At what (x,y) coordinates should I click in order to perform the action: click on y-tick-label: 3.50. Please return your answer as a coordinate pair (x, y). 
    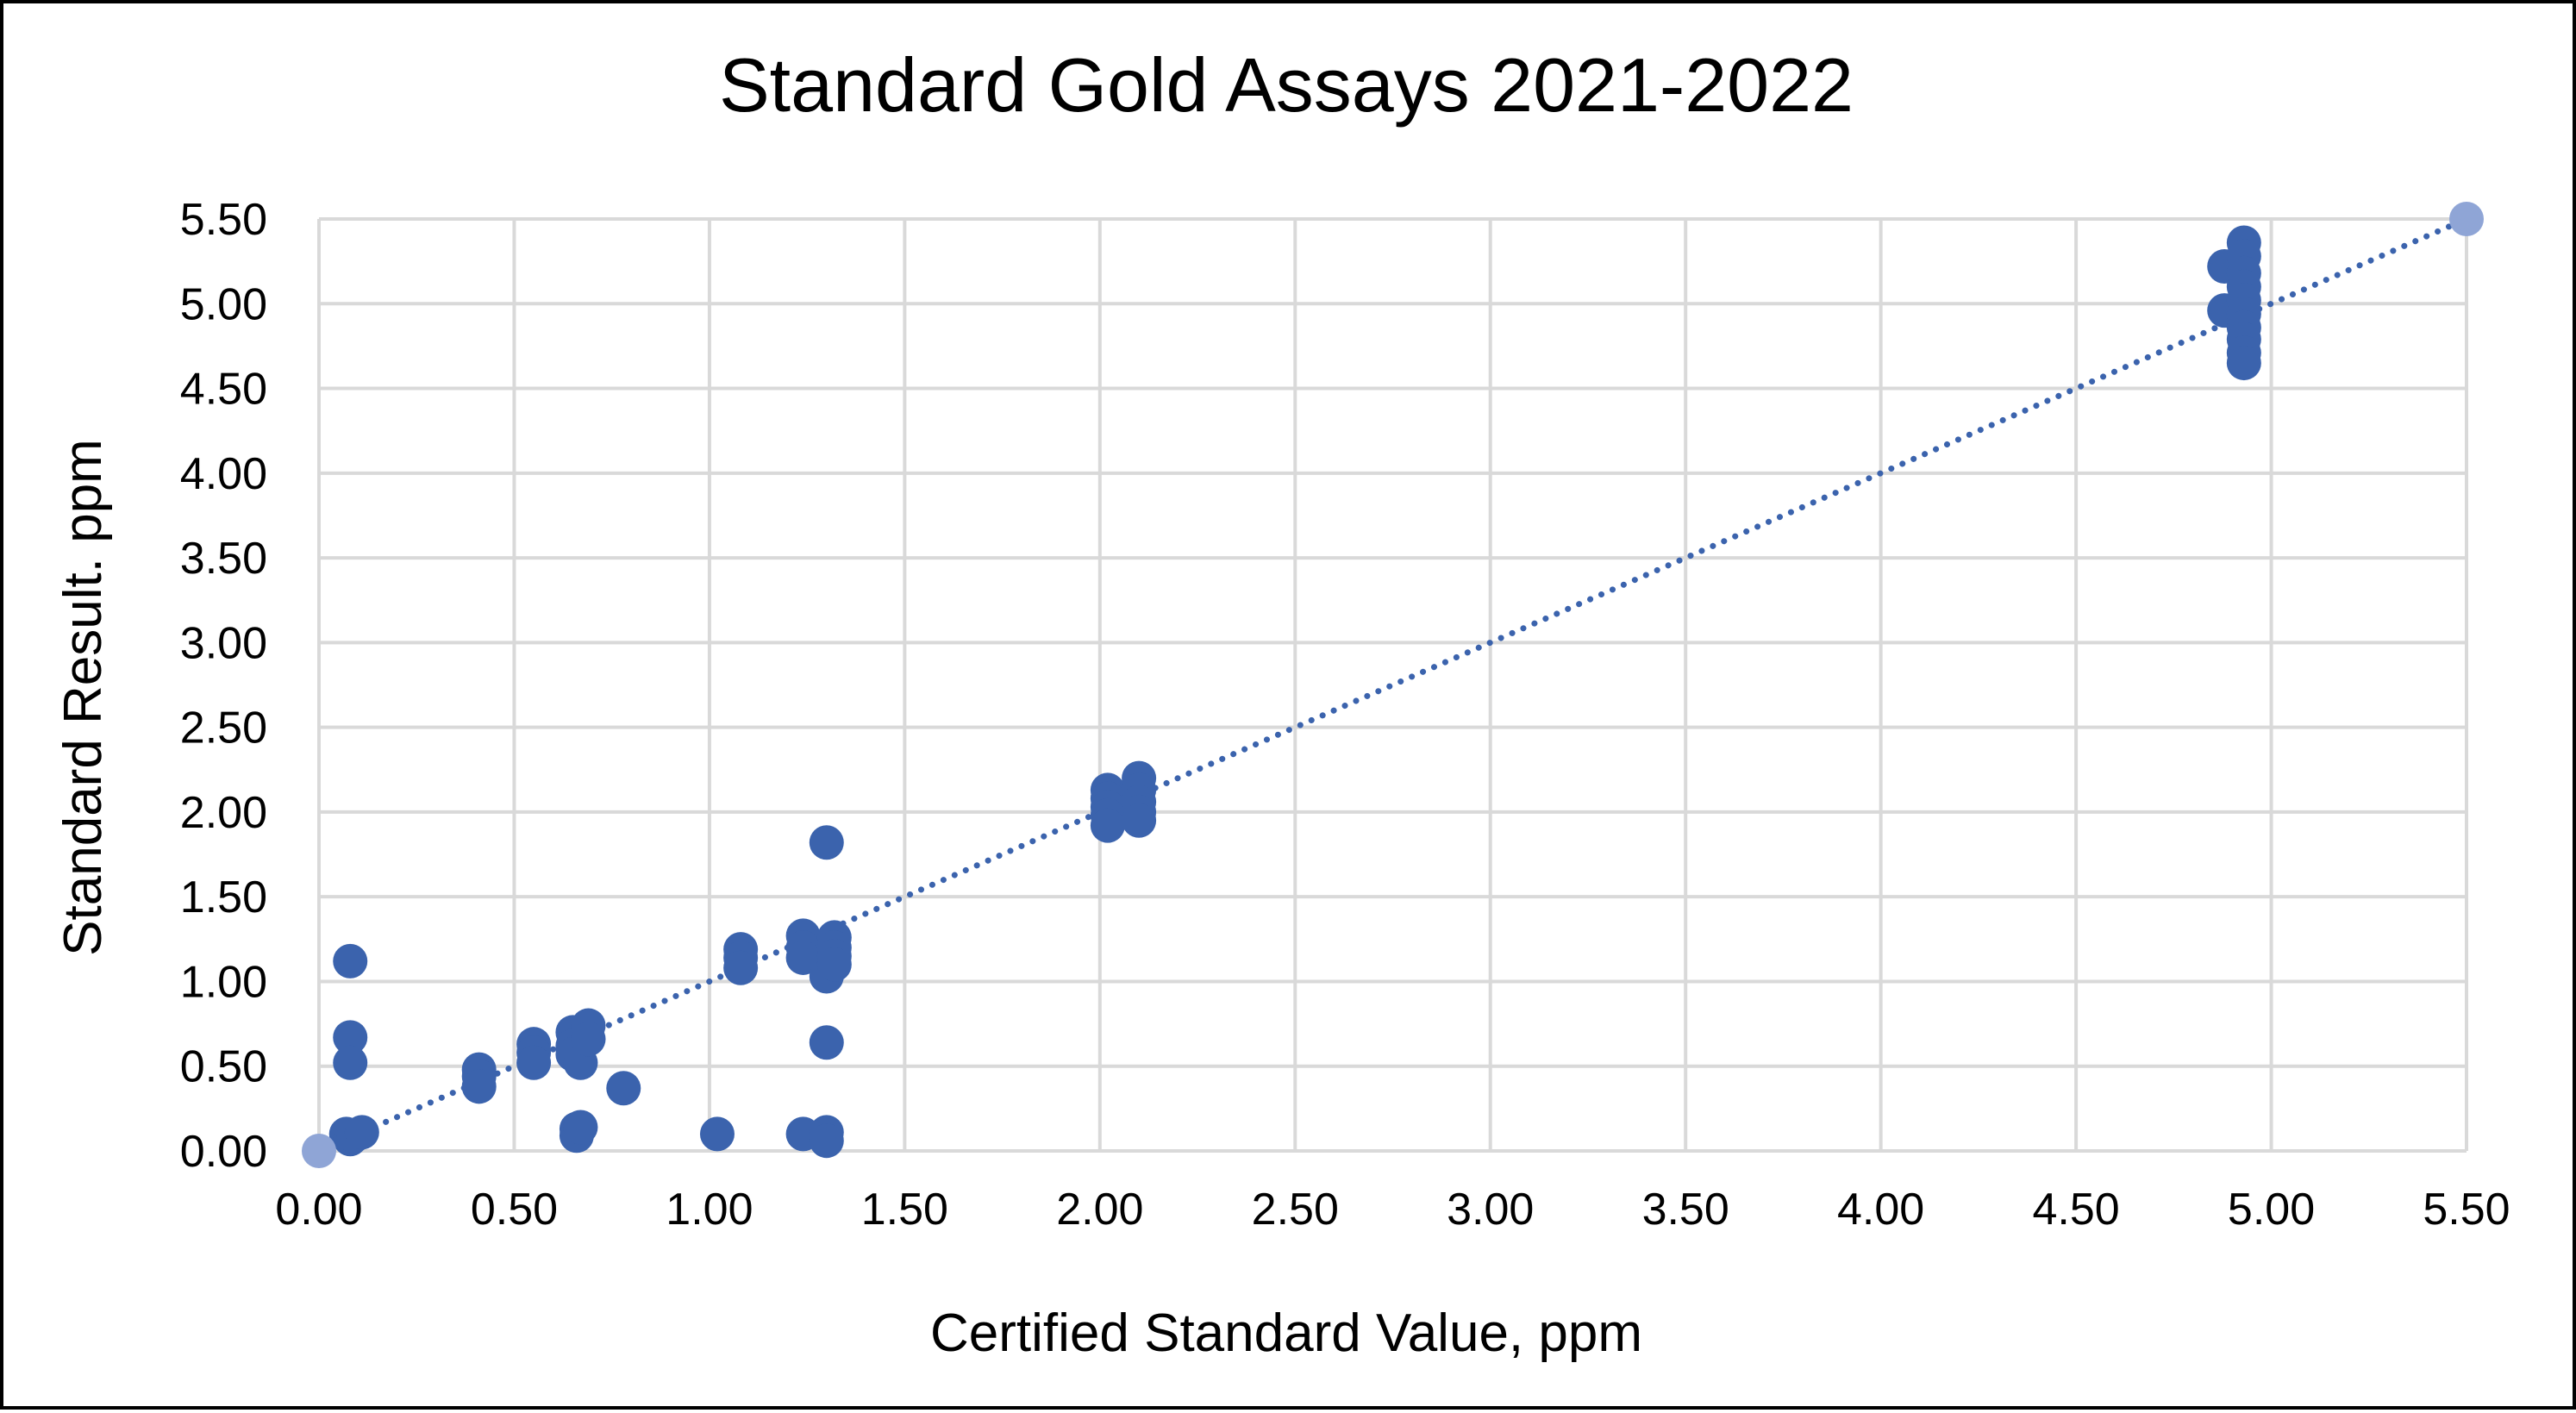
    Looking at the image, I should click on (223, 559).